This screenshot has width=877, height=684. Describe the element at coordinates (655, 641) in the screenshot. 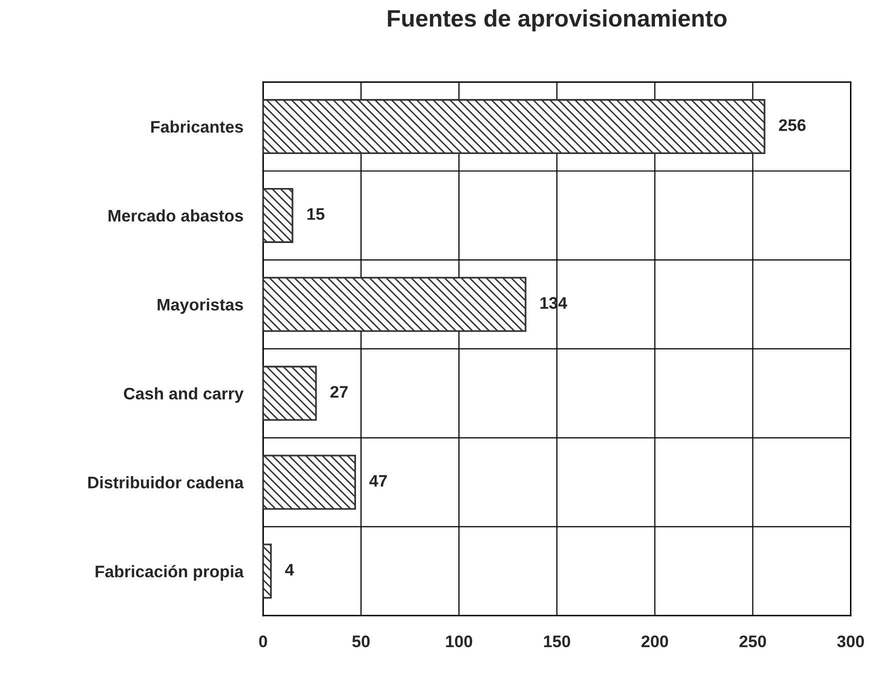

I see `x-tick-label: 200` at that location.